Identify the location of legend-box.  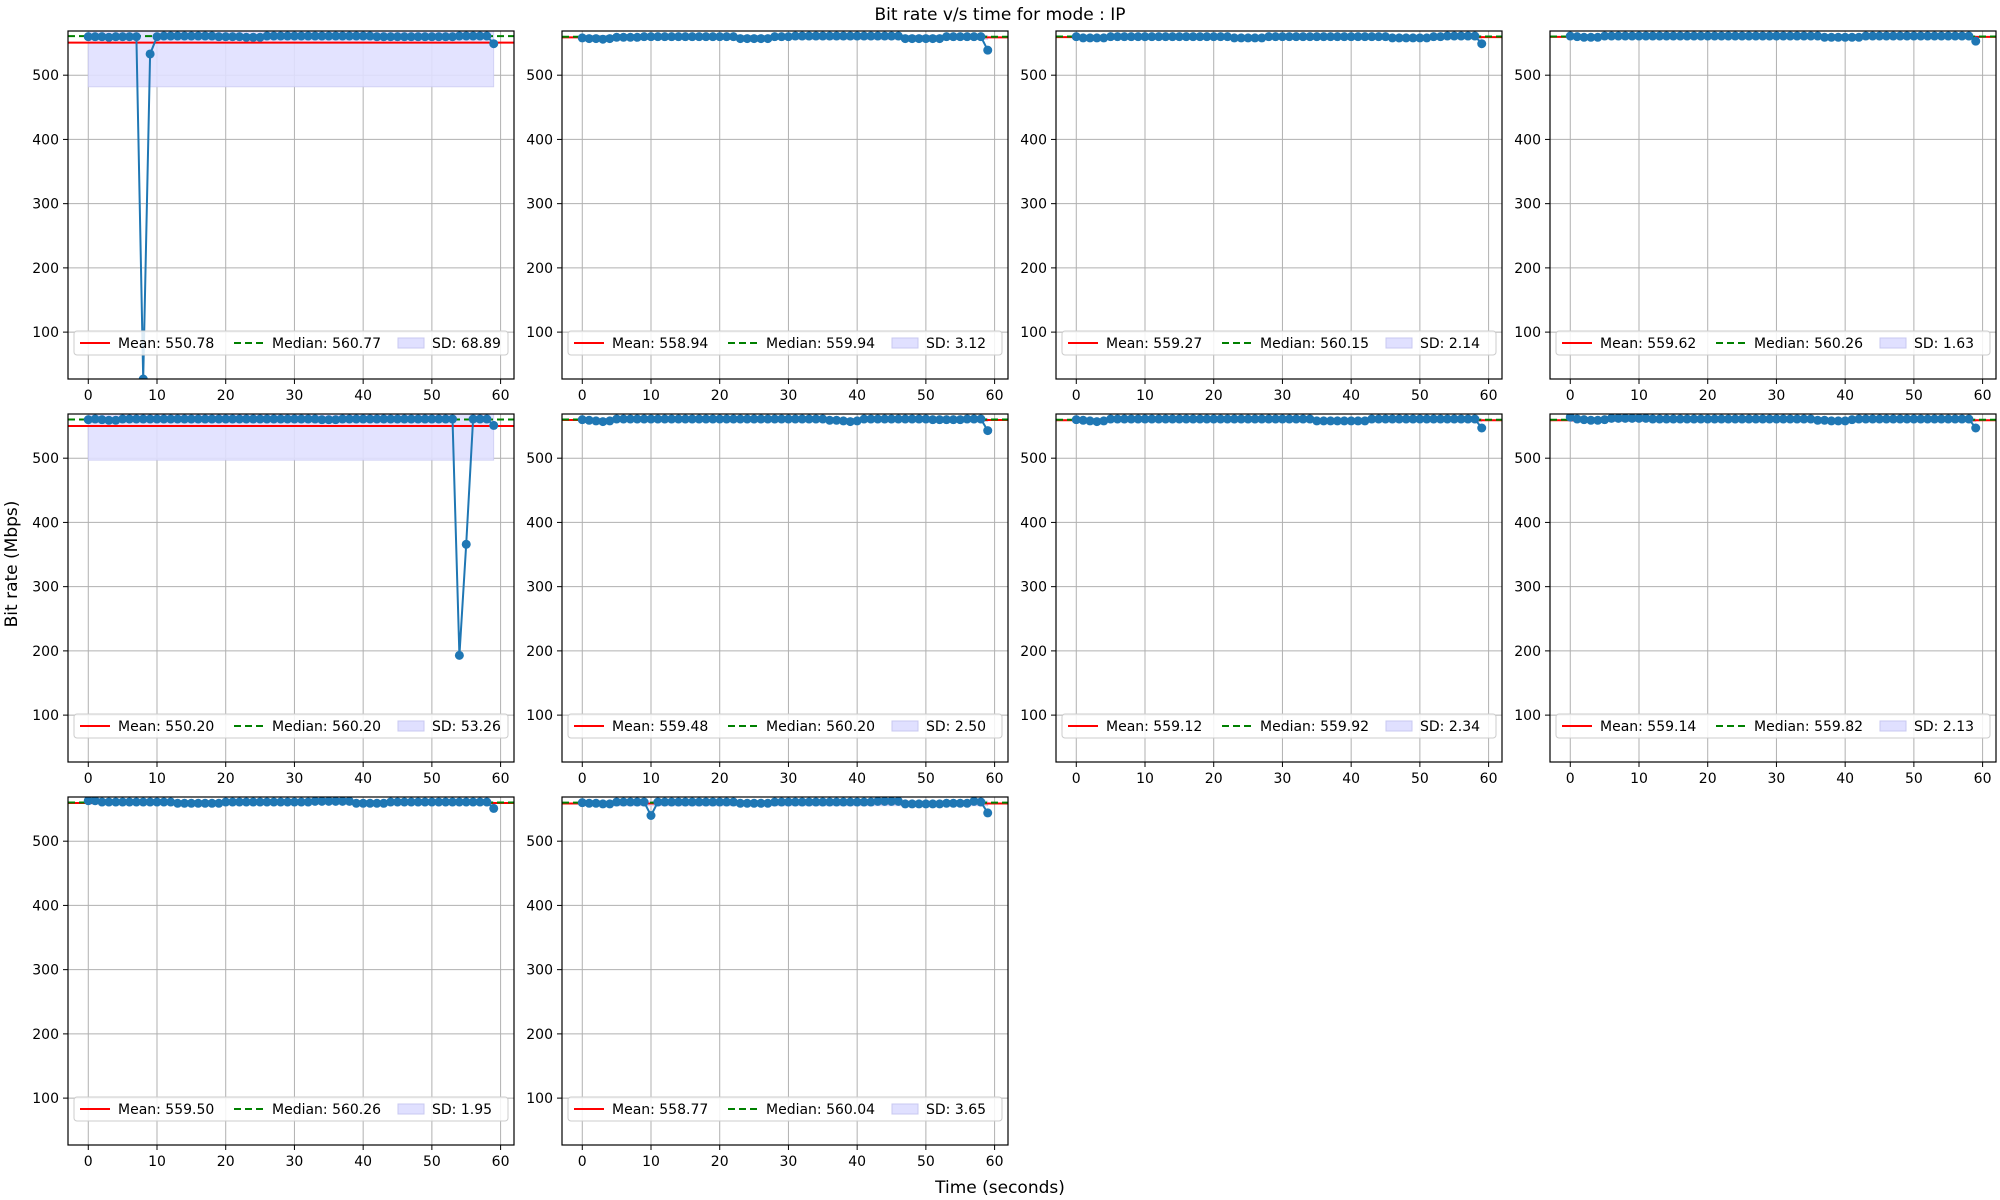
(291, 1109).